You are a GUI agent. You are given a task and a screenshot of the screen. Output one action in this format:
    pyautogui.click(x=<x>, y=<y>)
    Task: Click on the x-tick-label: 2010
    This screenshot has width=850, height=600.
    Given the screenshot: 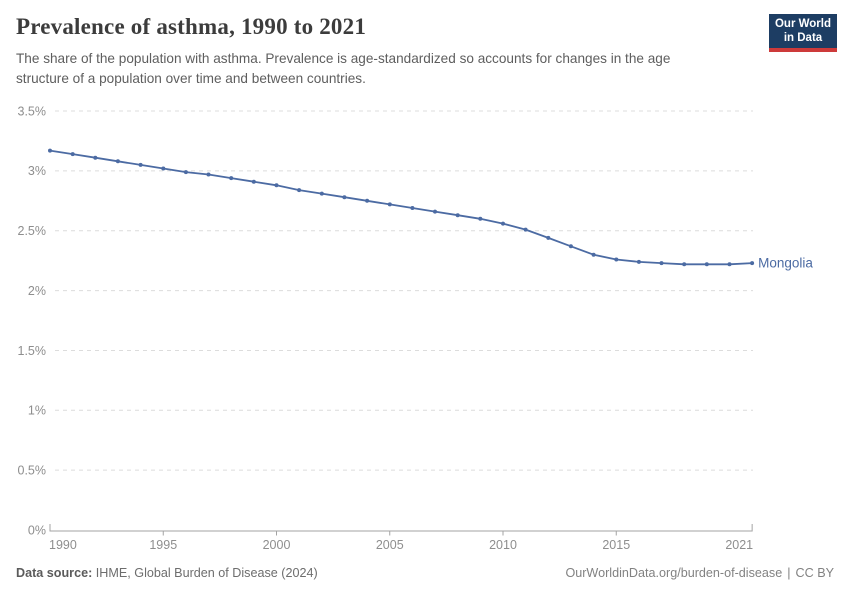 What is the action you would take?
    pyautogui.click(x=503, y=545)
    